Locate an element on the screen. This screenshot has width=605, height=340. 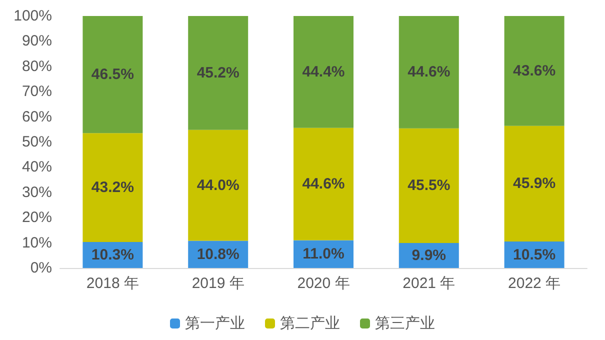
data-label: 11.0% is located at coordinates (323, 254).